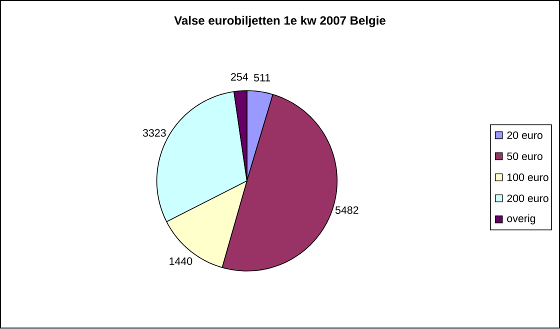  What do you see at coordinates (527, 178) in the screenshot?
I see `legend-label: 100 euro` at bounding box center [527, 178].